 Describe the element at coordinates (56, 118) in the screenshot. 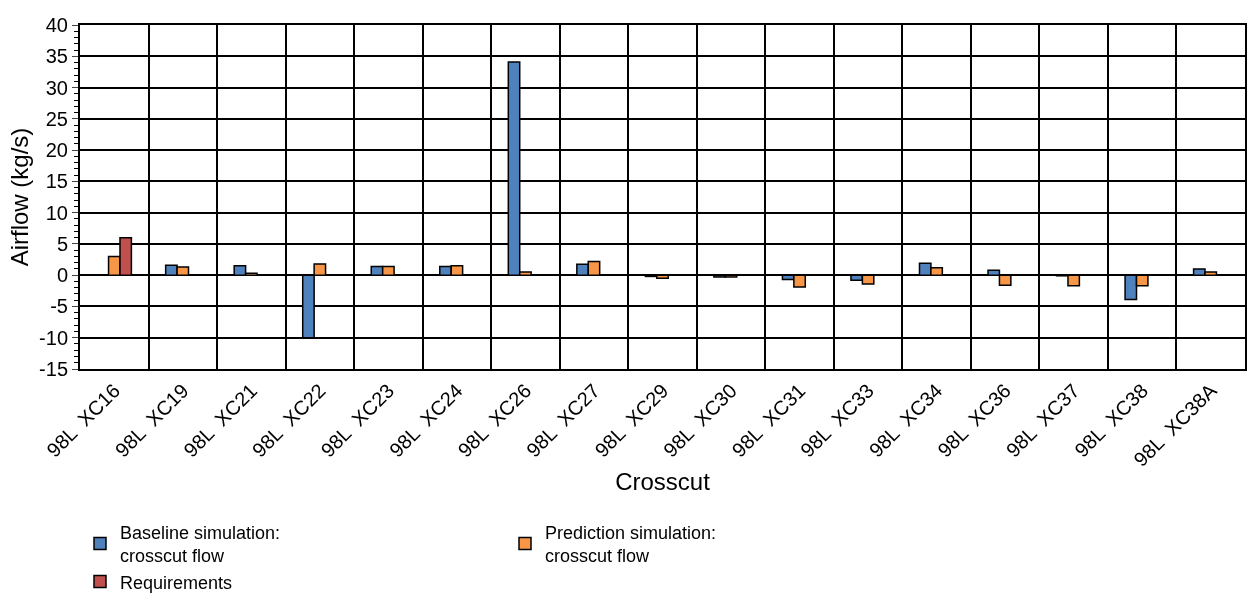

I see `y-tick-label: 25` at that location.